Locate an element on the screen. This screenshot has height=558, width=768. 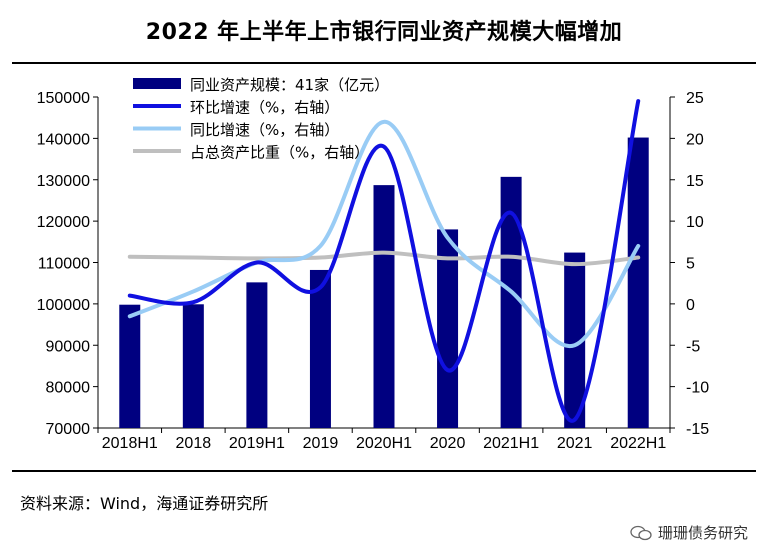
legend-label: 同比增速（%，右轴） is located at coordinates (264, 130).